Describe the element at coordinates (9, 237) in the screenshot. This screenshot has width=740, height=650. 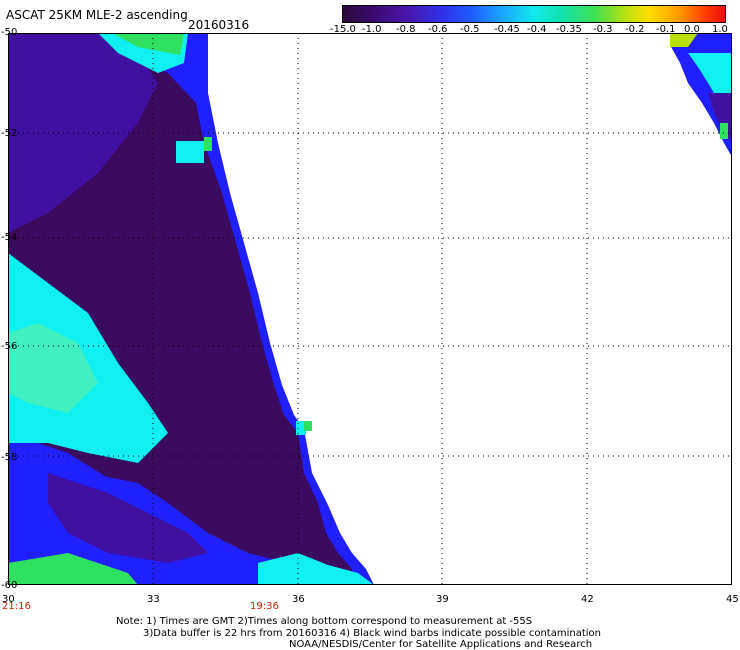
I see `lat-label: -54` at that location.